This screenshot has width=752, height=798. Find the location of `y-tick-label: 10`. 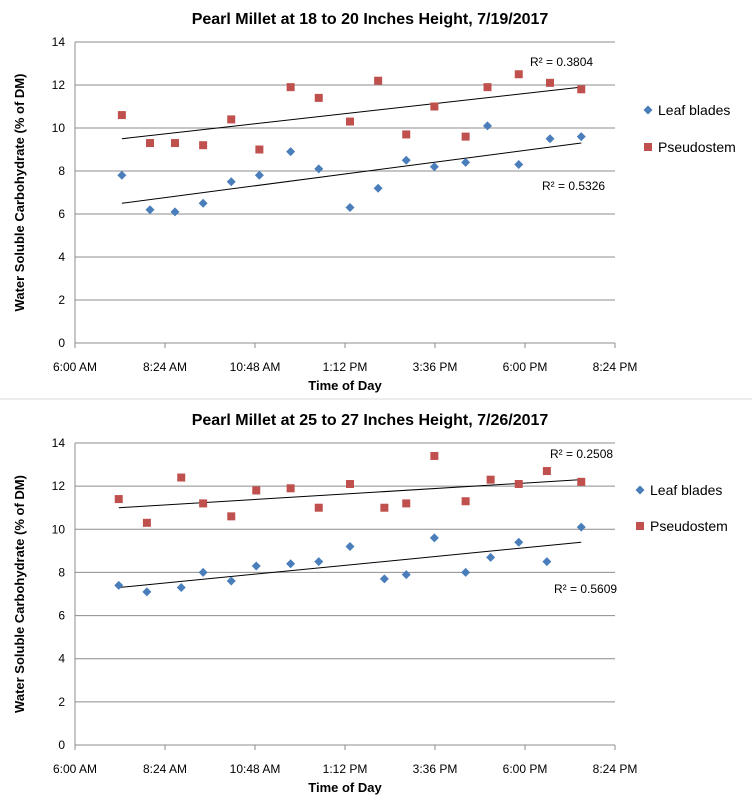

y-tick-label: 10 is located at coordinates (59, 128).